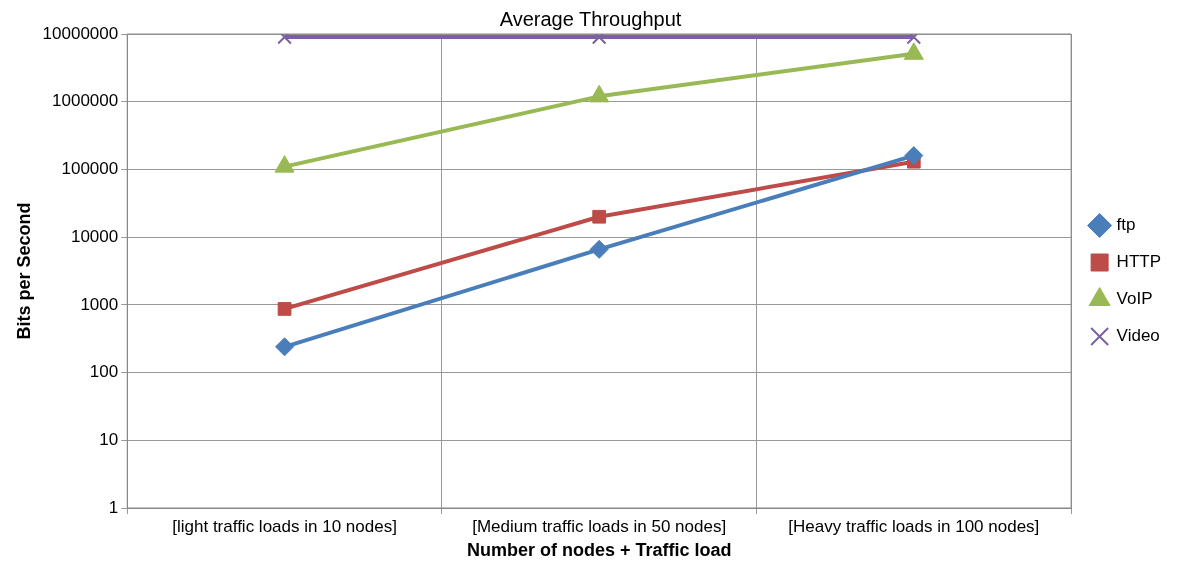 The image size is (1181, 562). I want to click on y-tick-label: 10000, so click(94, 236).